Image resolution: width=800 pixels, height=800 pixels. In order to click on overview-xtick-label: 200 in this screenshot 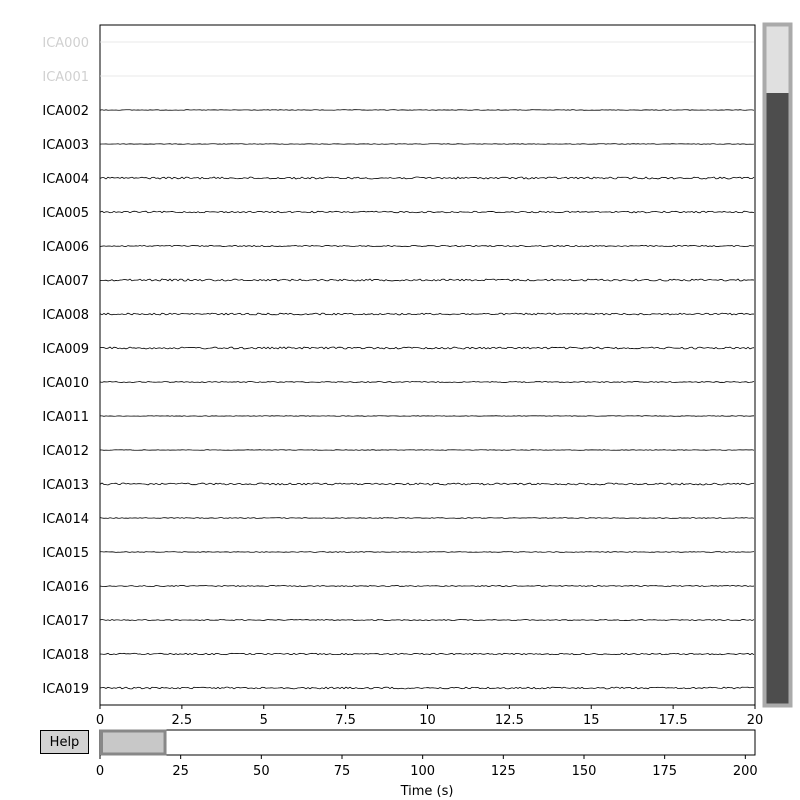, I will do `click(745, 771)`.